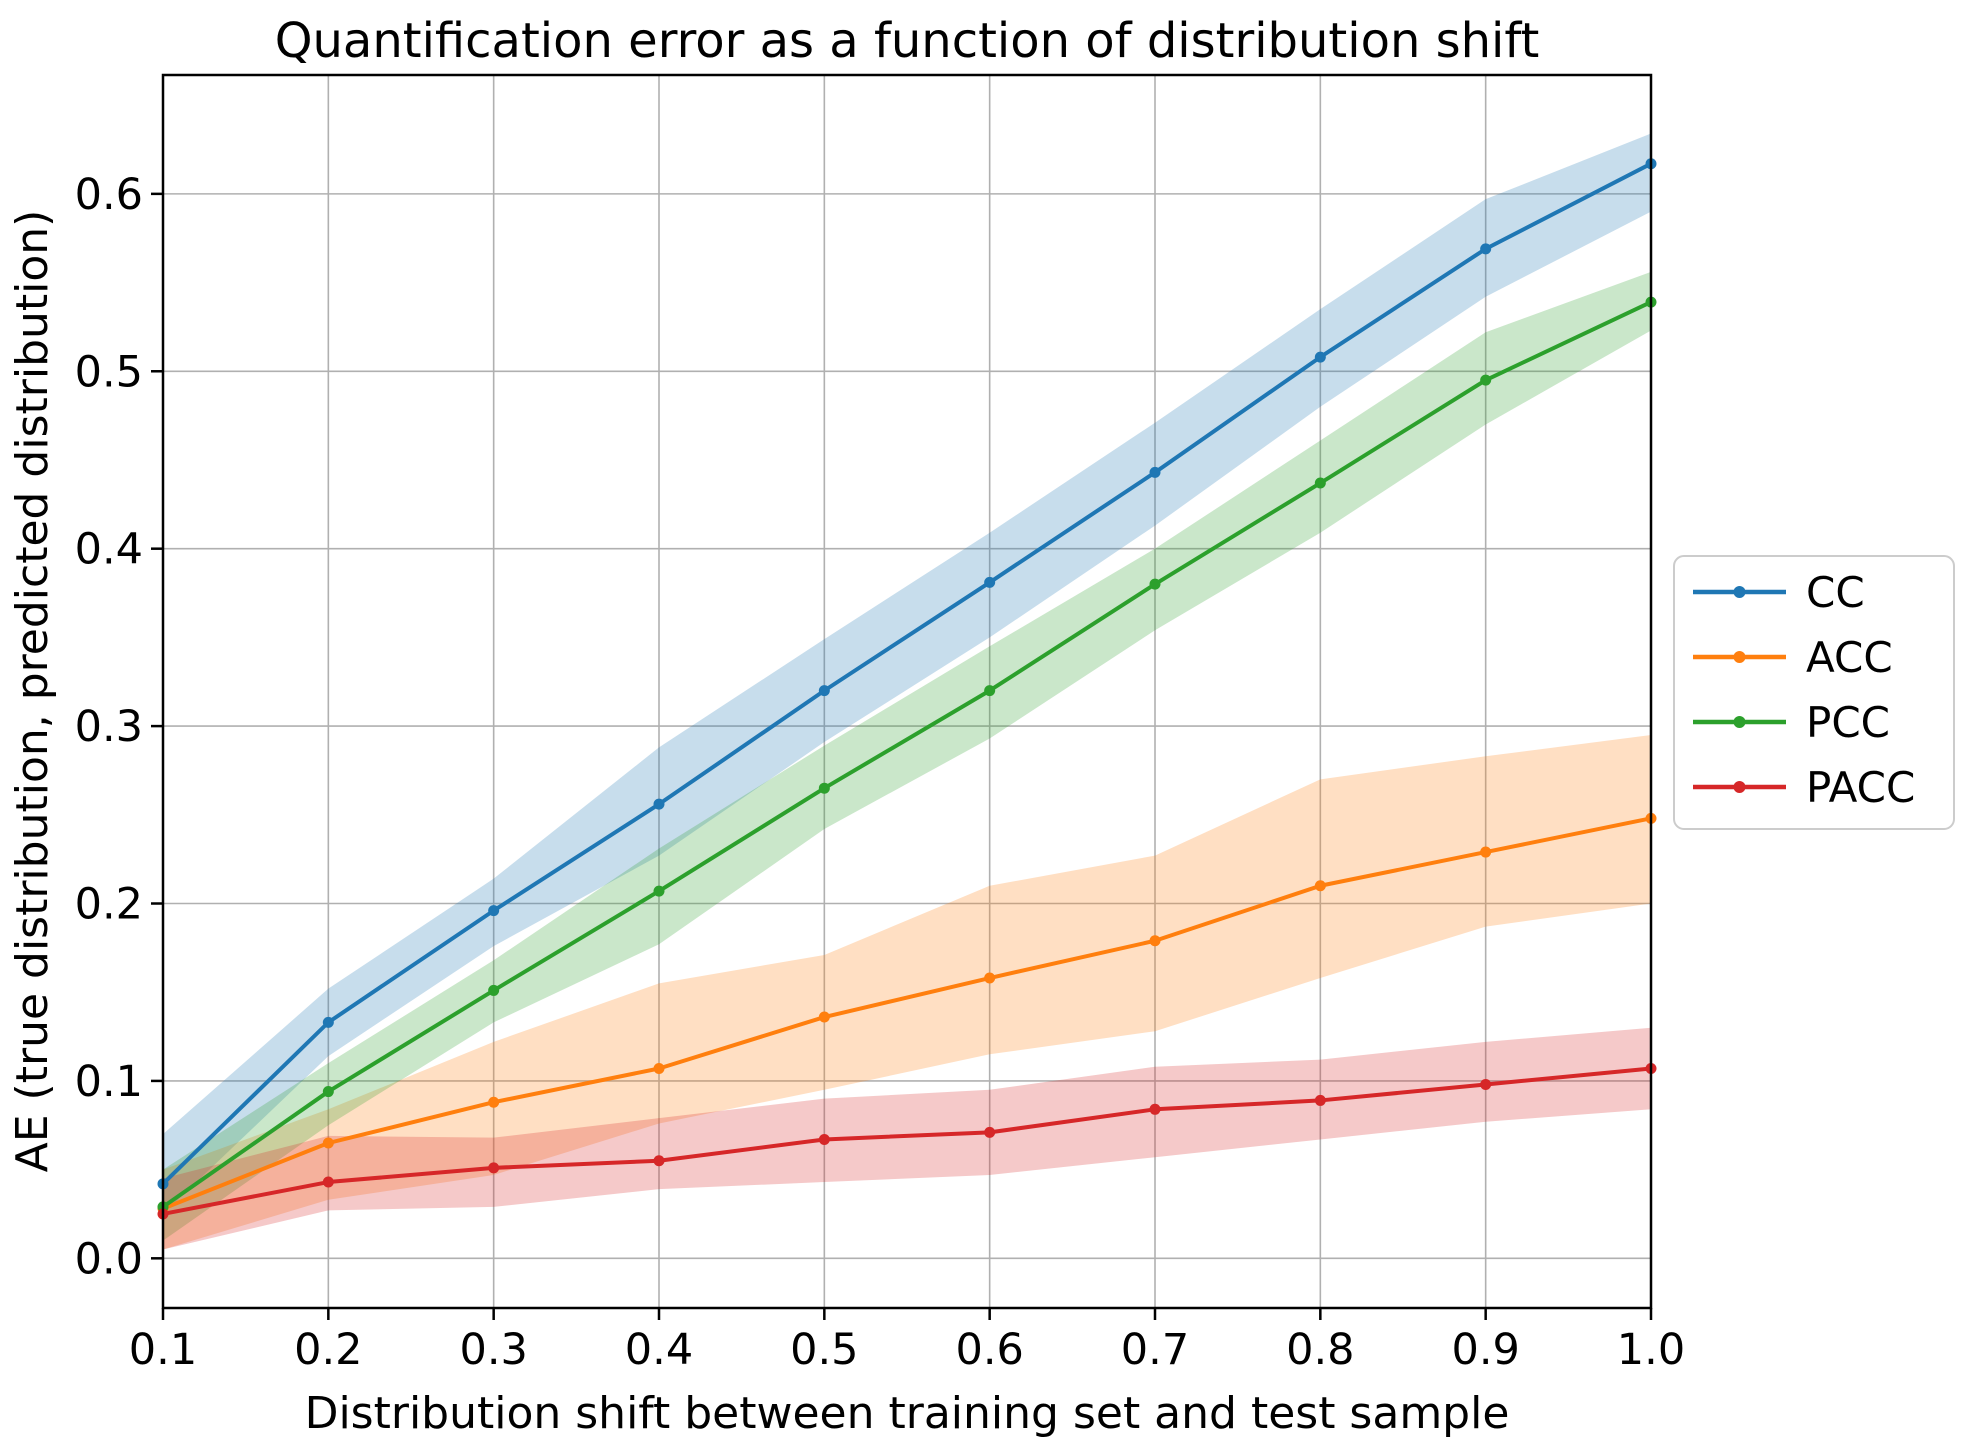 The width and height of the screenshot is (1969, 1446). I want to click on x-tick-label: 0.7, so click(1155, 1350).